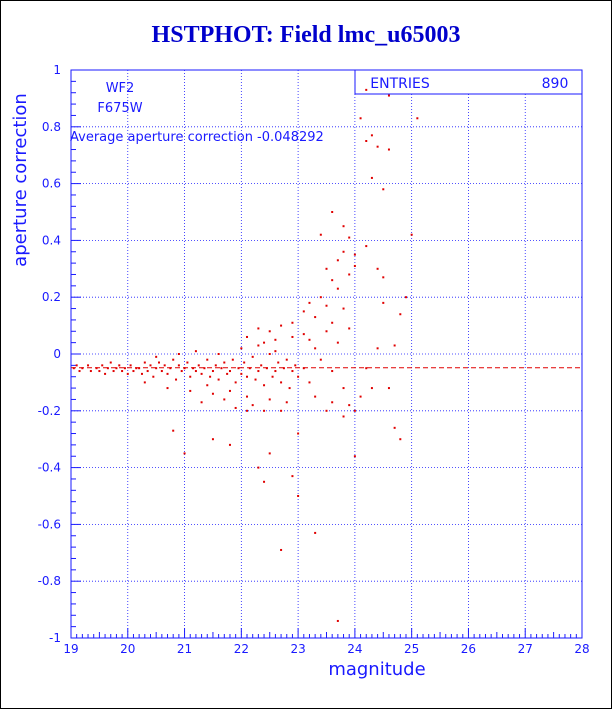 The image size is (612, 709). I want to click on stats-entries-value: 890, so click(555, 84).